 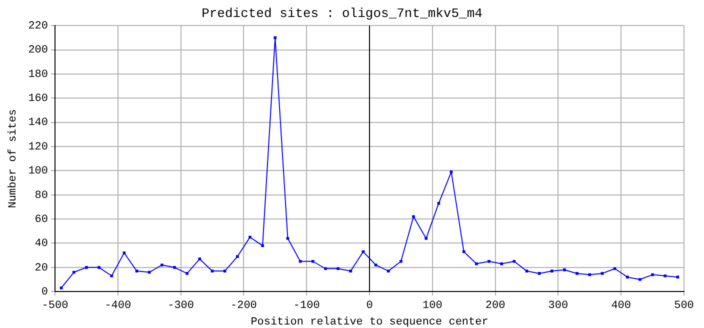 What do you see at coordinates (621, 306) in the screenshot?
I see `x-tick-label: 400` at bounding box center [621, 306].